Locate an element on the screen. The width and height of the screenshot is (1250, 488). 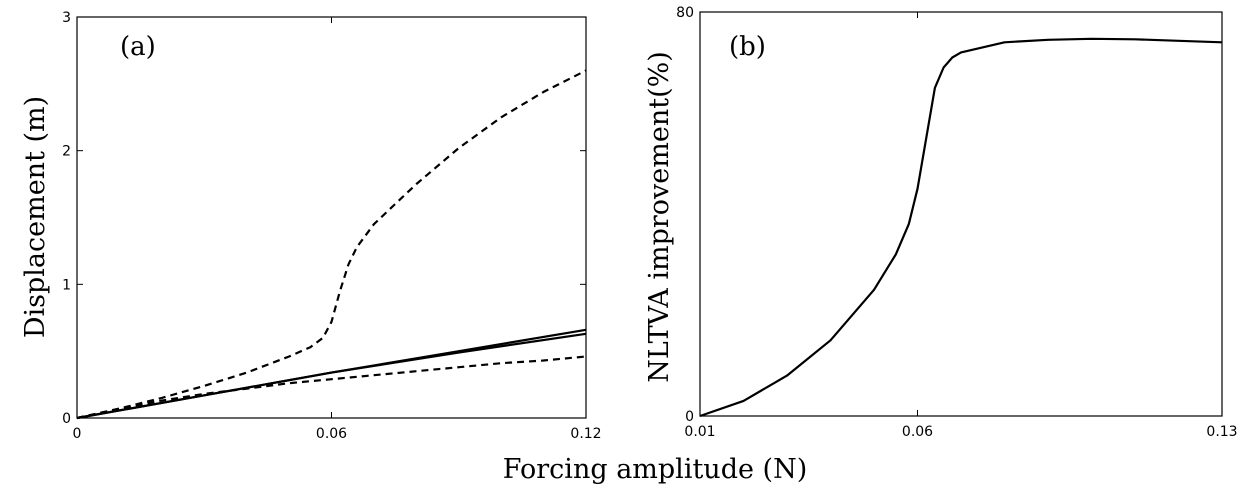
y-tick-label: 2 is located at coordinates (66, 152).